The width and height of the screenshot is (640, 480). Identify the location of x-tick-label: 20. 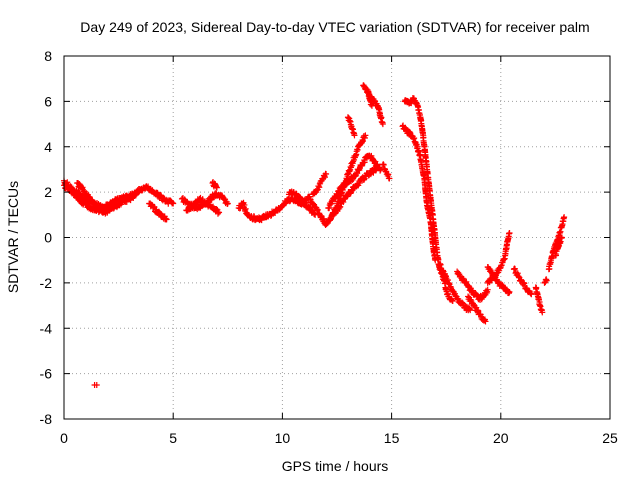
(501, 438).